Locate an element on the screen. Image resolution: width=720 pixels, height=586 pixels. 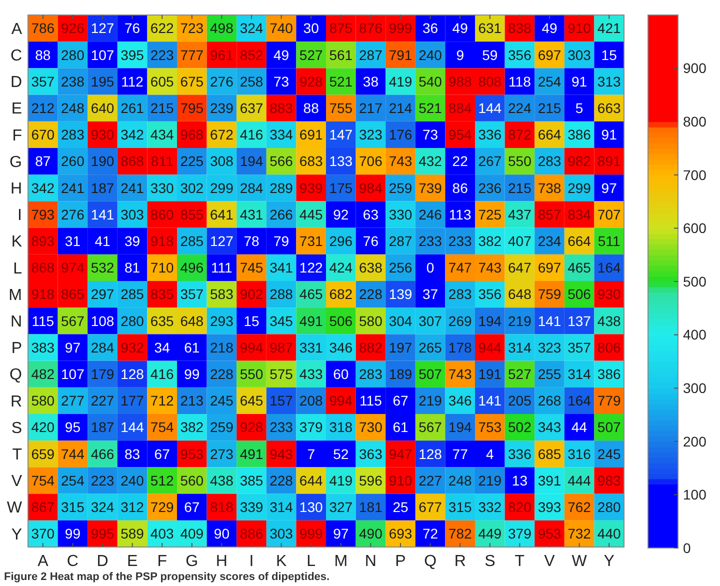
data-label: 744 is located at coordinates (73, 454).